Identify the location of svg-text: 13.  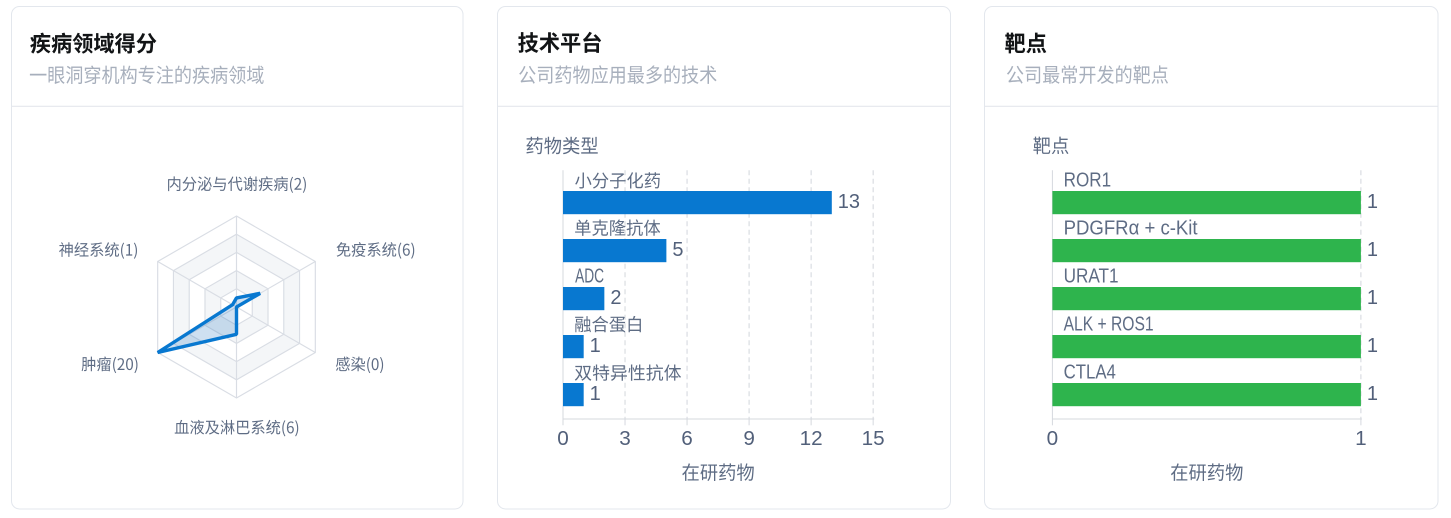
(849, 202).